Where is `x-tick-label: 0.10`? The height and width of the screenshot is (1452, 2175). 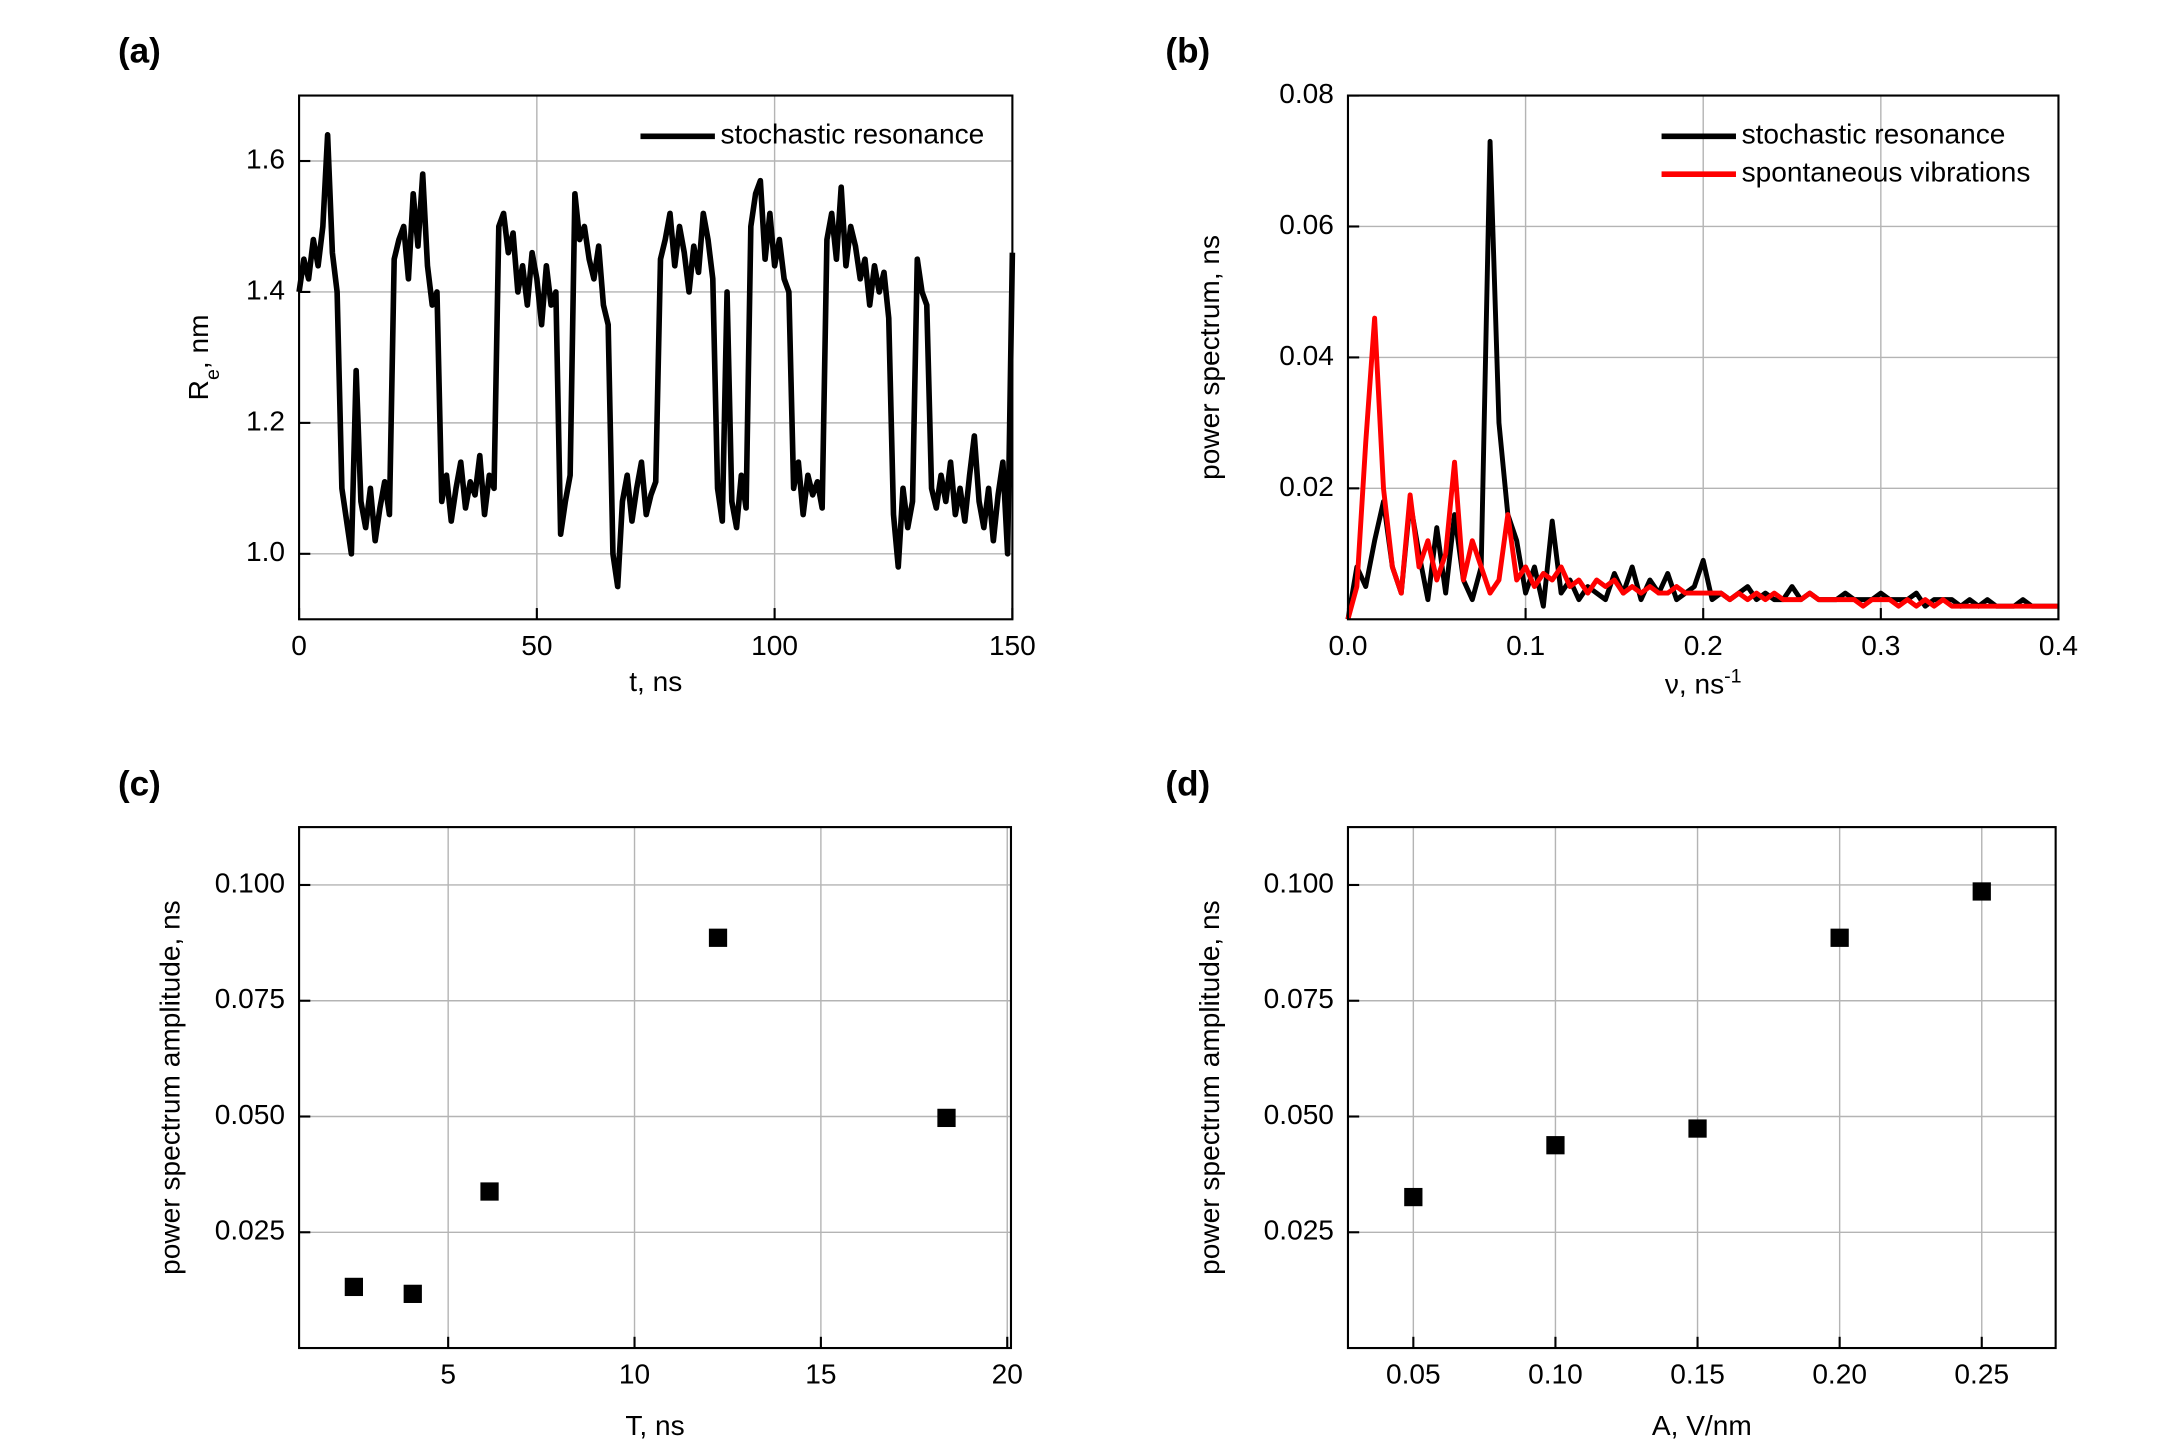
x-tick-label: 0.10 is located at coordinates (1555, 1374).